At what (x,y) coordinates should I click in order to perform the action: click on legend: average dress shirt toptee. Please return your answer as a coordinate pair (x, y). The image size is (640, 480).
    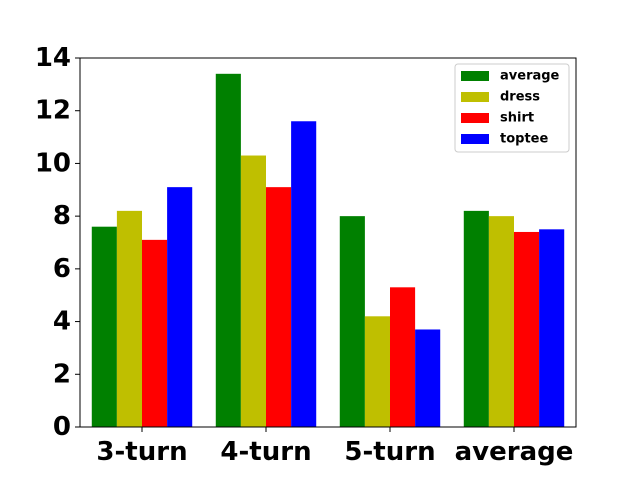
    Looking at the image, I should click on (512, 108).